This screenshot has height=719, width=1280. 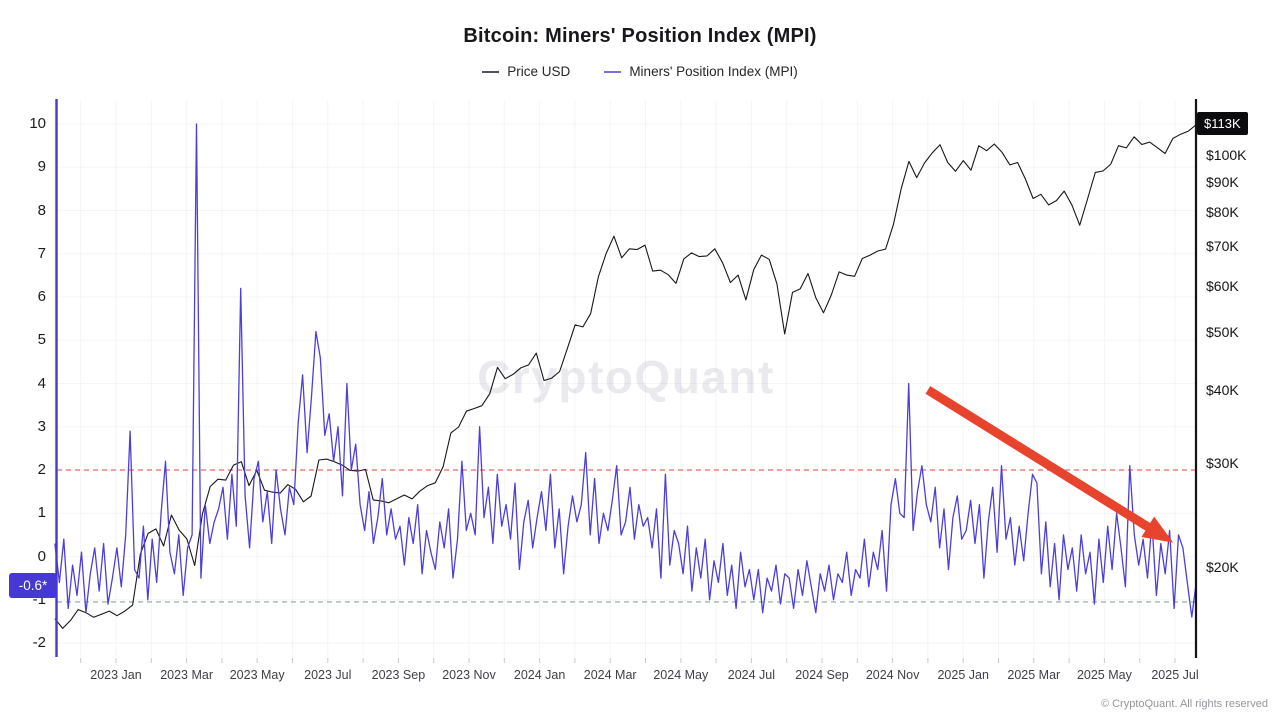 I want to click on y-axis-right-tick: $100K, so click(x=1226, y=155).